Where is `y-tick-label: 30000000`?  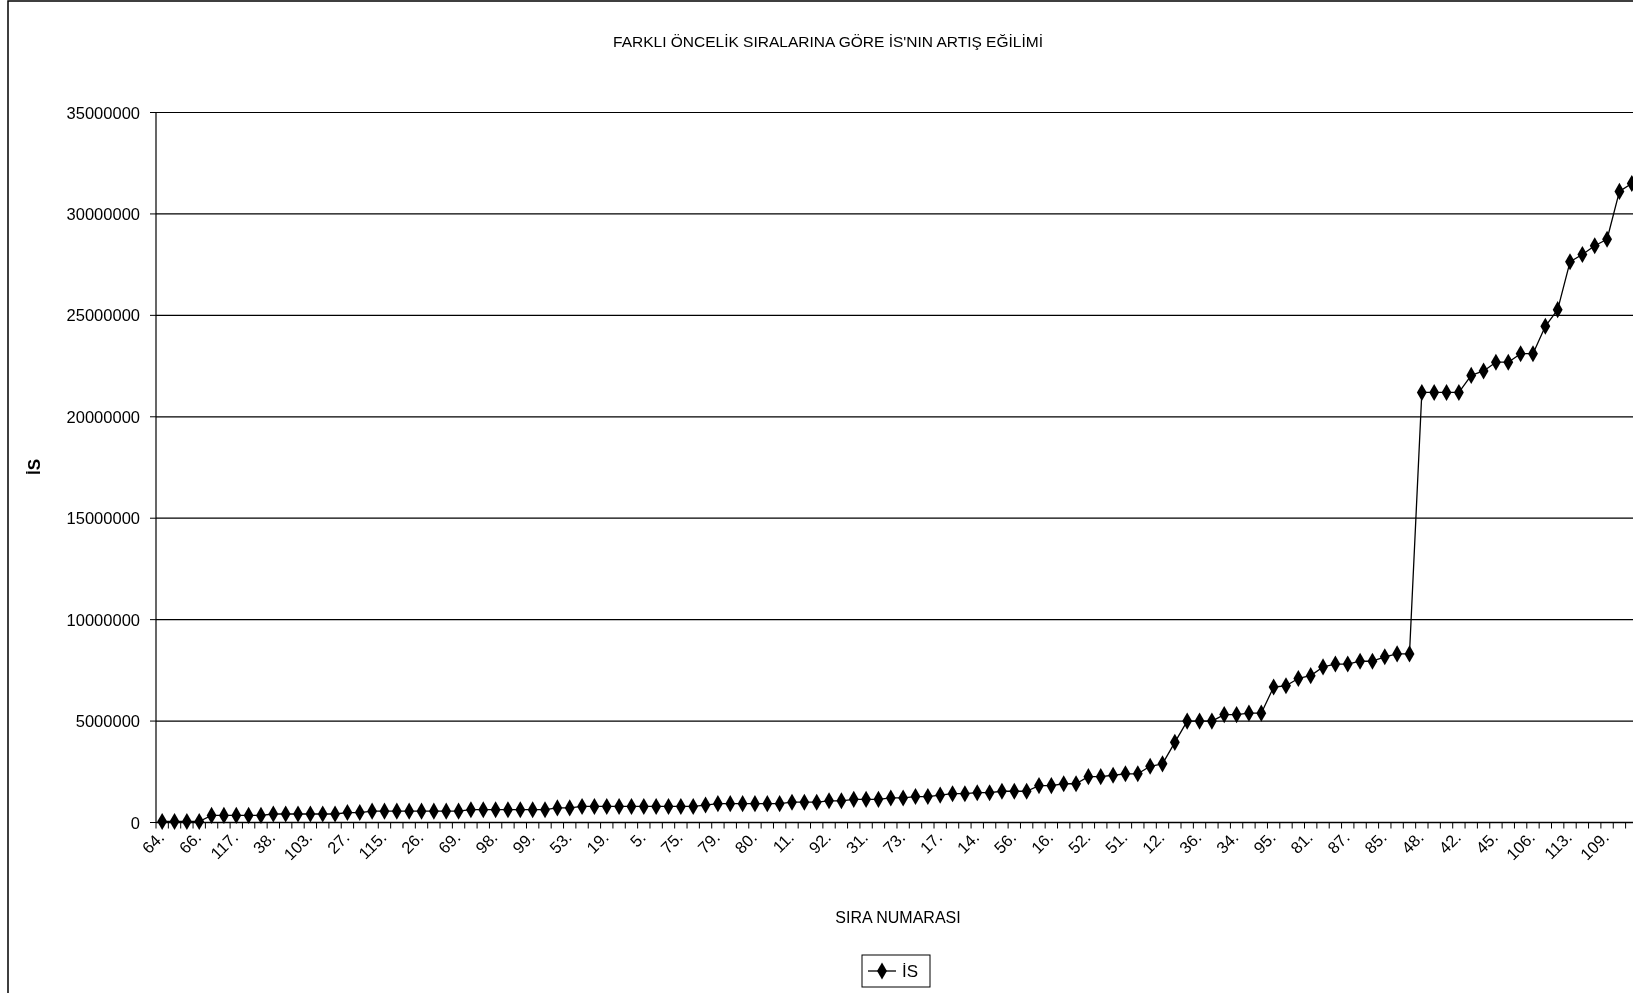
y-tick-label: 30000000 is located at coordinates (103, 213).